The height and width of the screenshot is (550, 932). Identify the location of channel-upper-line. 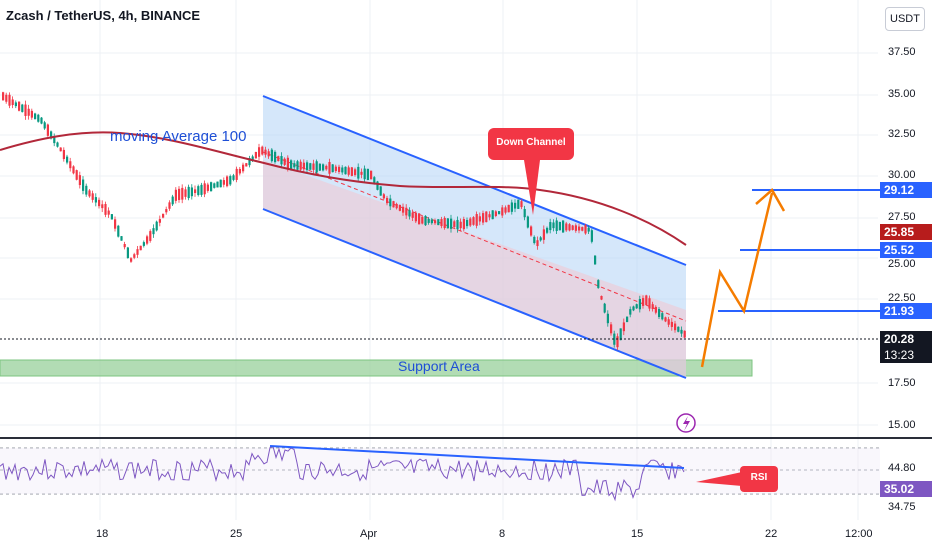
(474, 180).